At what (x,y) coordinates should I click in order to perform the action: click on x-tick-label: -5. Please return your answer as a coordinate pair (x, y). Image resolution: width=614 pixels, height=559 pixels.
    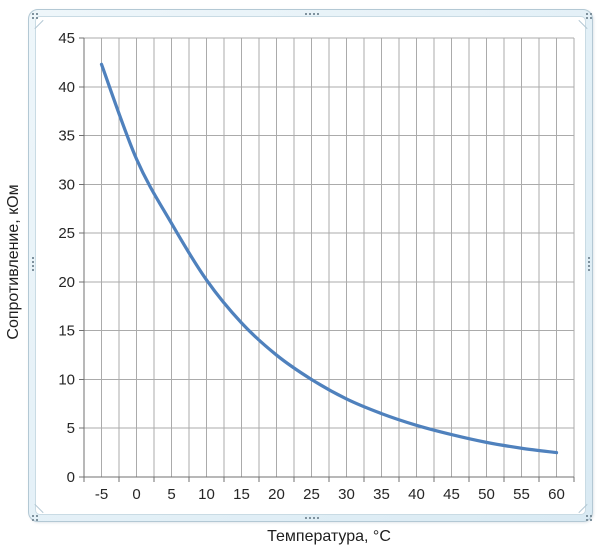
    Looking at the image, I should click on (101, 494).